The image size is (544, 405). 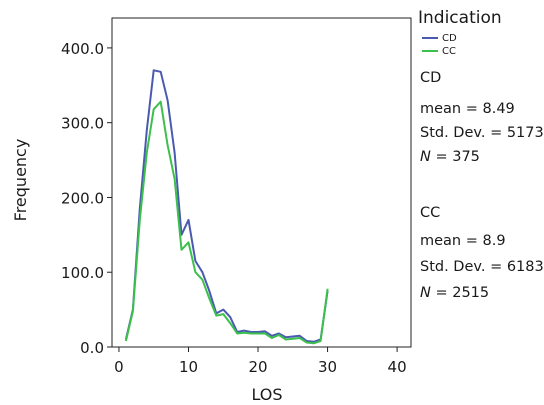 What do you see at coordinates (82, 49) in the screenshot?
I see `y-tick-label-400: 400.0` at bounding box center [82, 49].